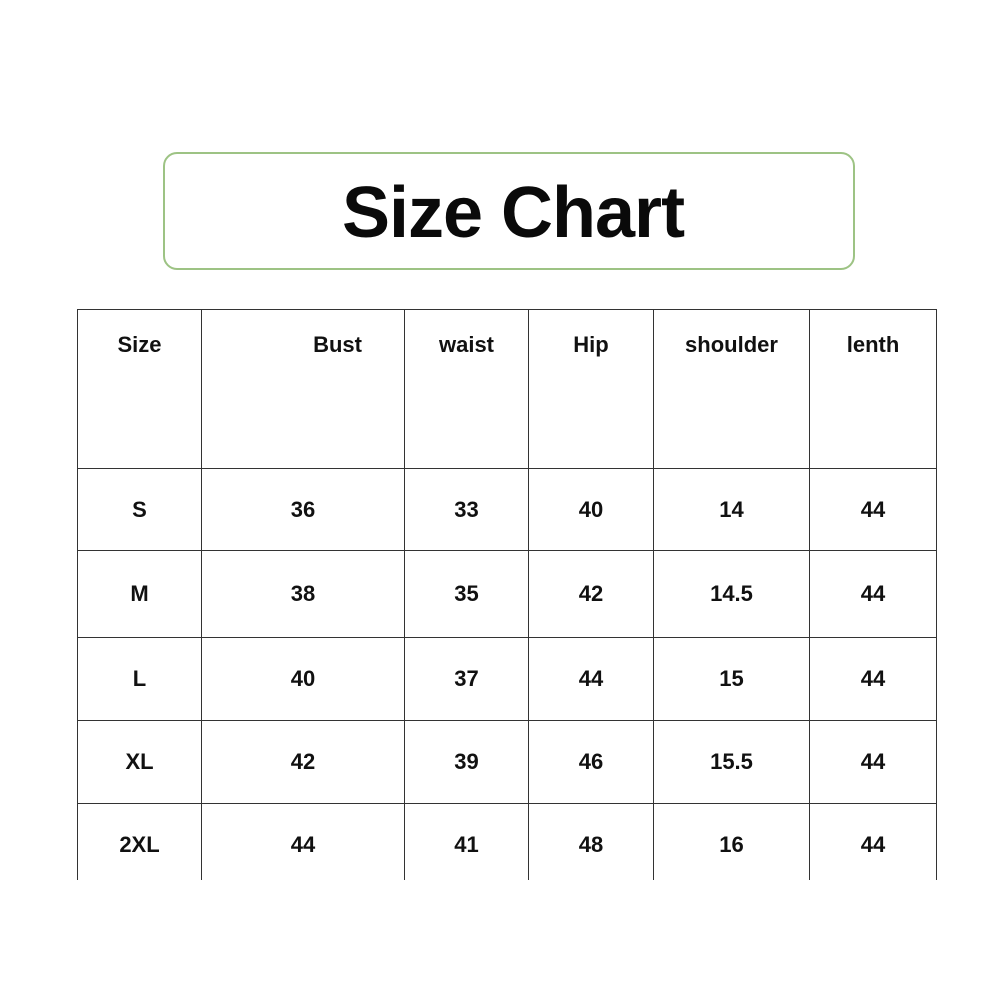 The image size is (1000, 1000). What do you see at coordinates (591, 762) in the screenshot?
I see `cell-hip: 46` at bounding box center [591, 762].